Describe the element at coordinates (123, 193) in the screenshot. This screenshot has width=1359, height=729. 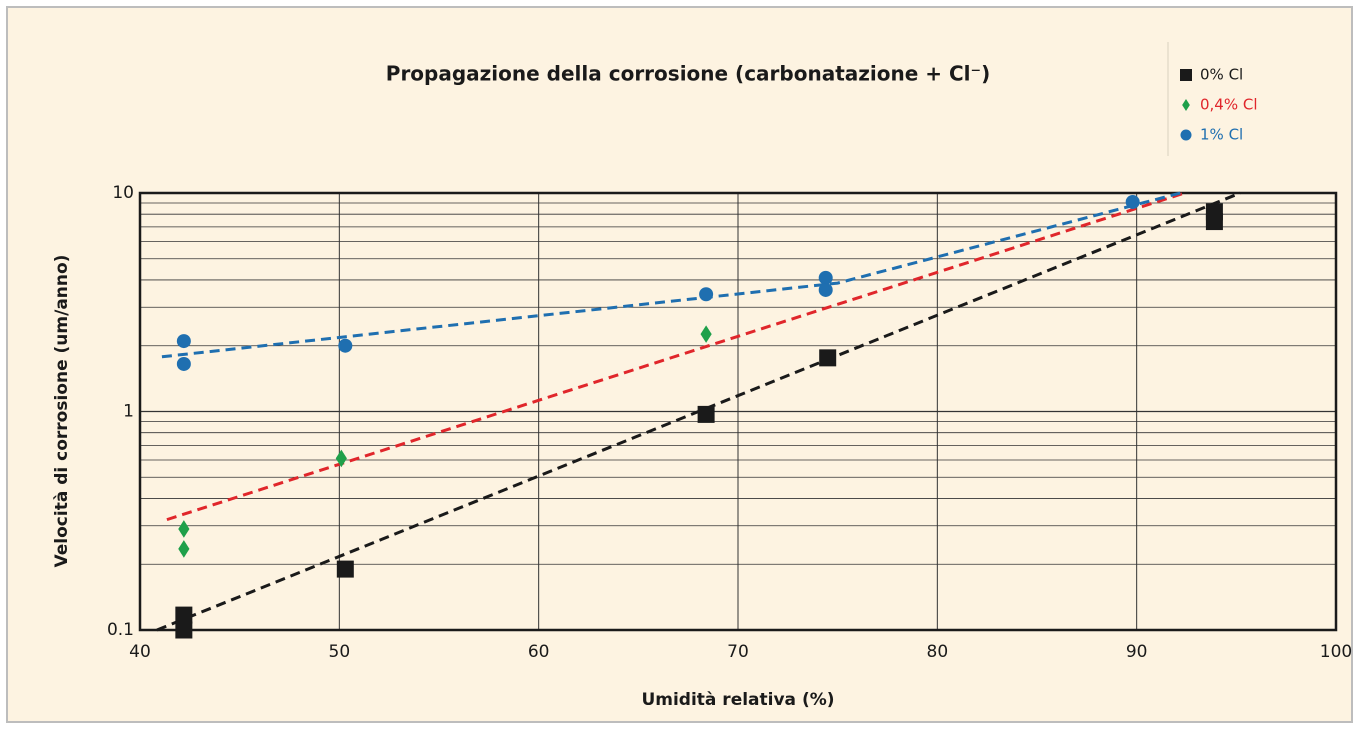
I see `y-tick-label: 10` at that location.